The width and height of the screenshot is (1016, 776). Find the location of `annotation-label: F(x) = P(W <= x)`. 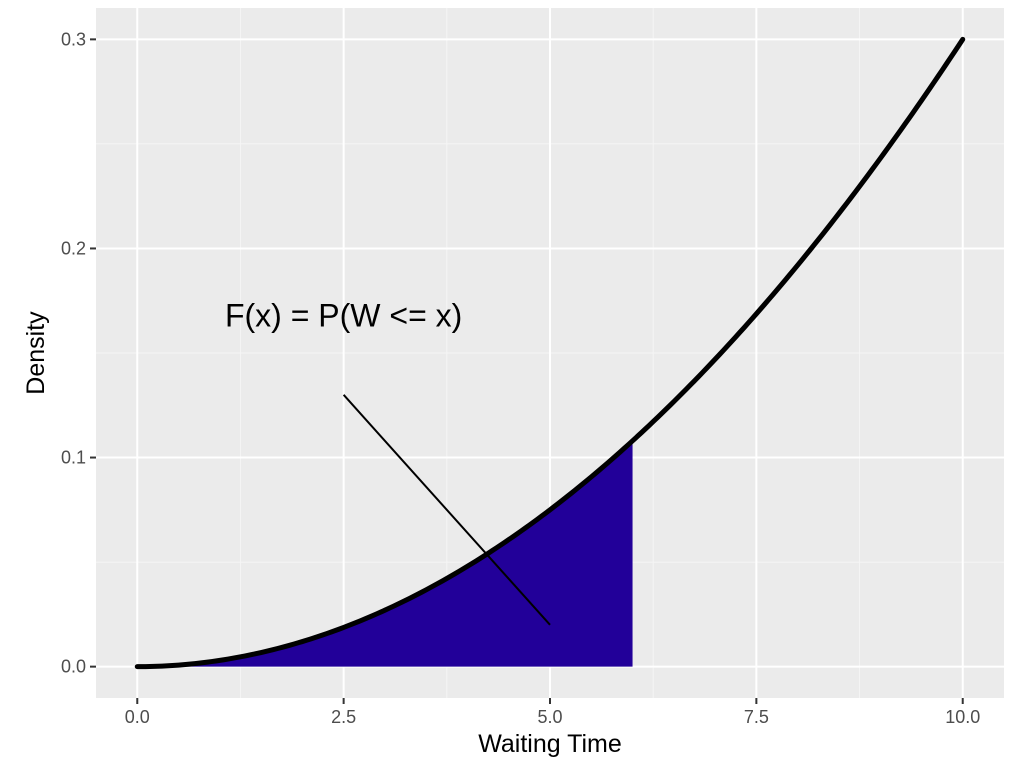

annotation-label: F(x) = P(W <= x) is located at coordinates (343, 315).